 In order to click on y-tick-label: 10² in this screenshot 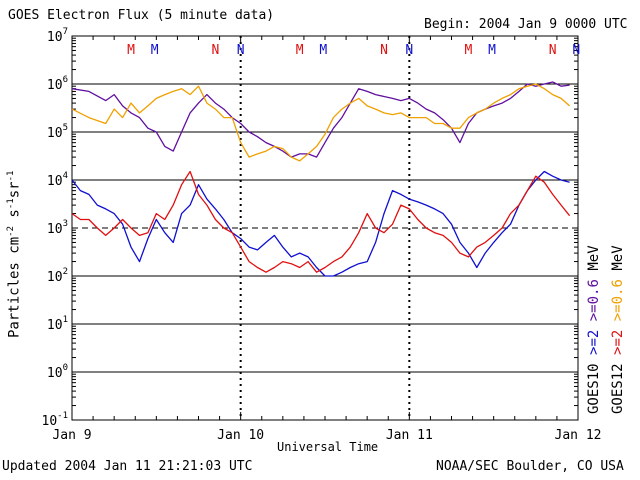, I will do `click(57, 276)`.